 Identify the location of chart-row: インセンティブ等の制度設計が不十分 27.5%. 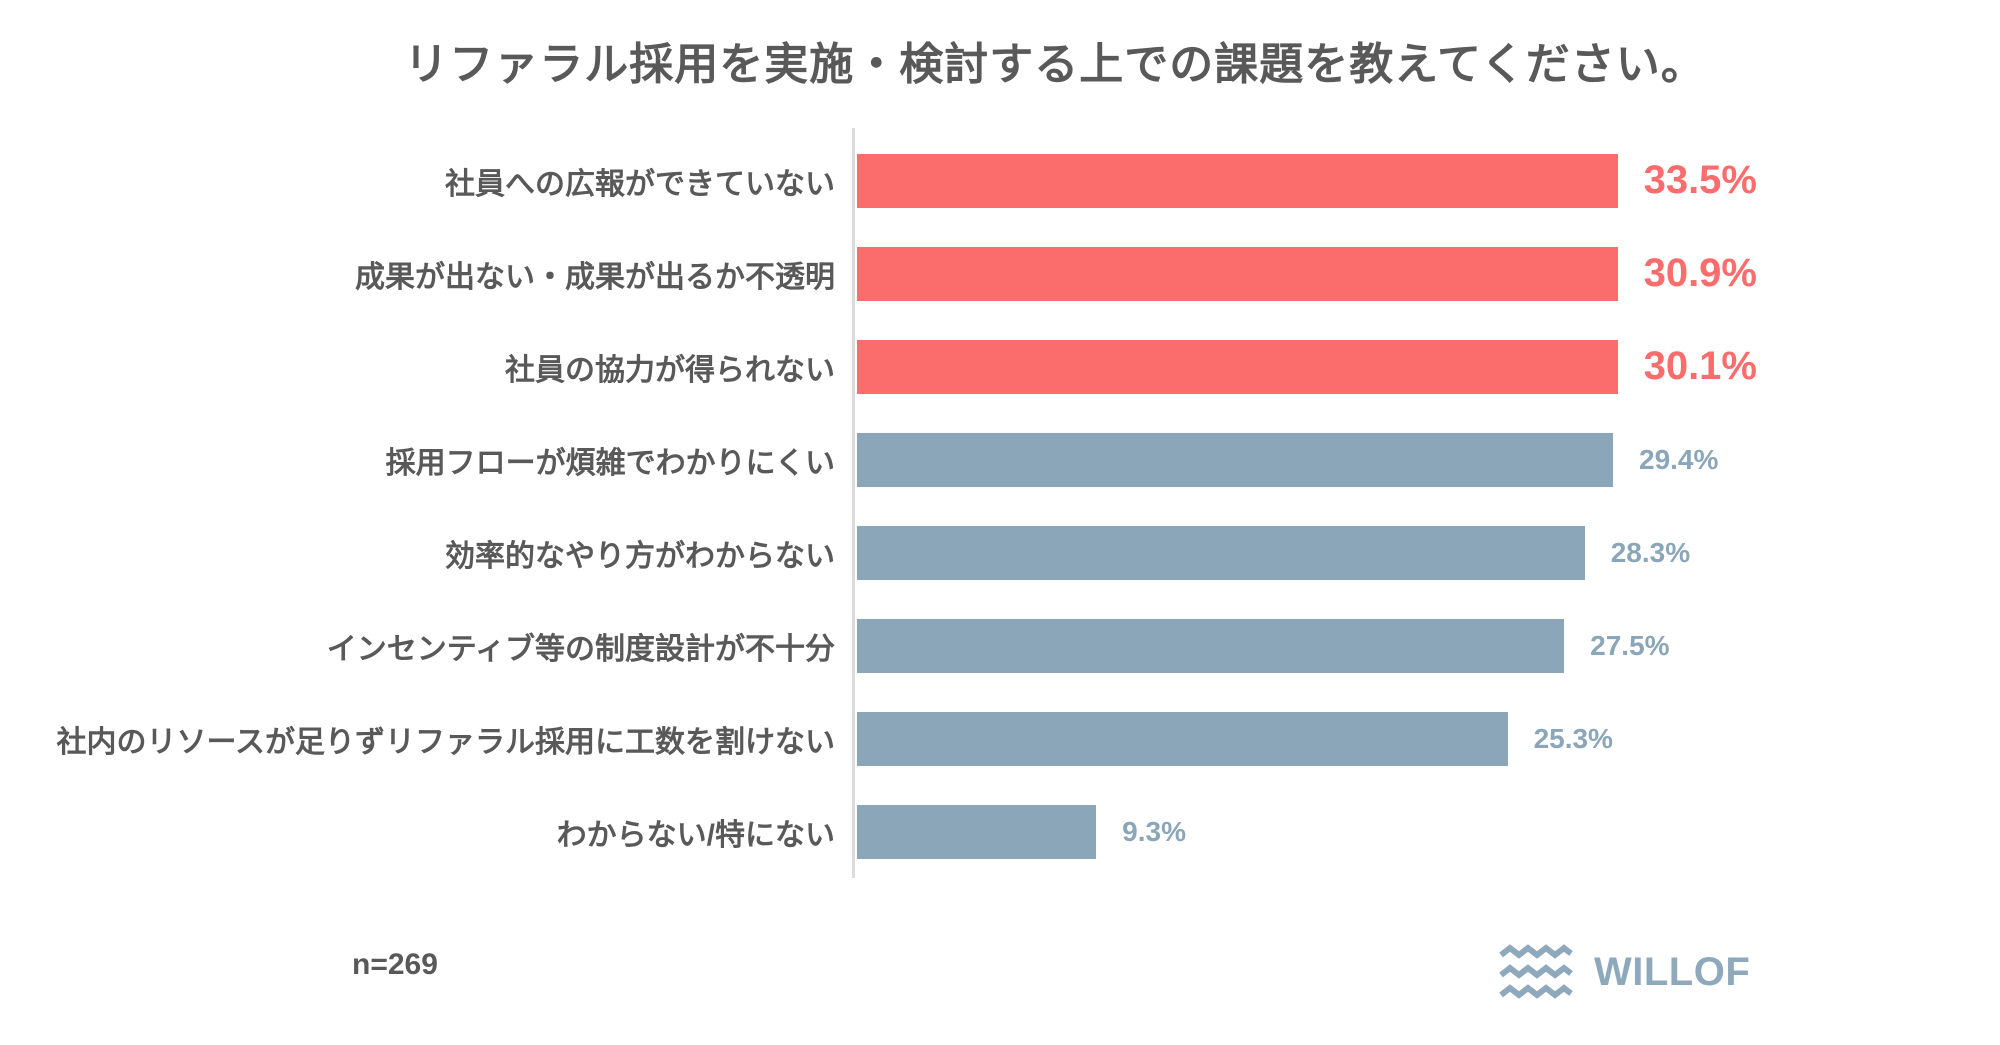
(1000, 645).